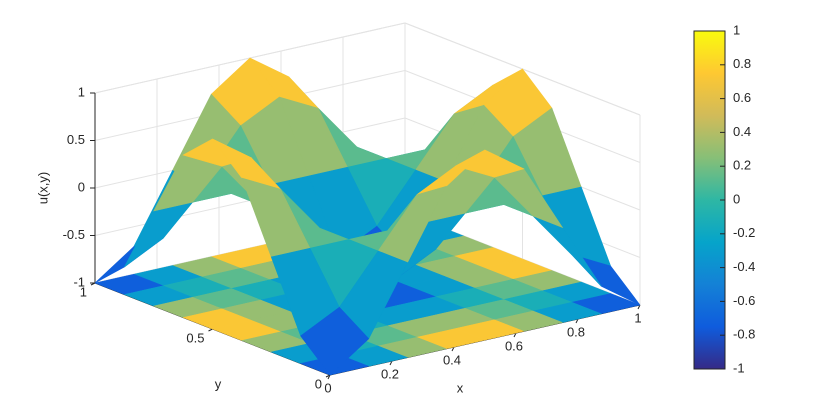 The width and height of the screenshot is (830, 420). What do you see at coordinates (83, 291) in the screenshot?
I see `y-tick-label: 1` at bounding box center [83, 291].